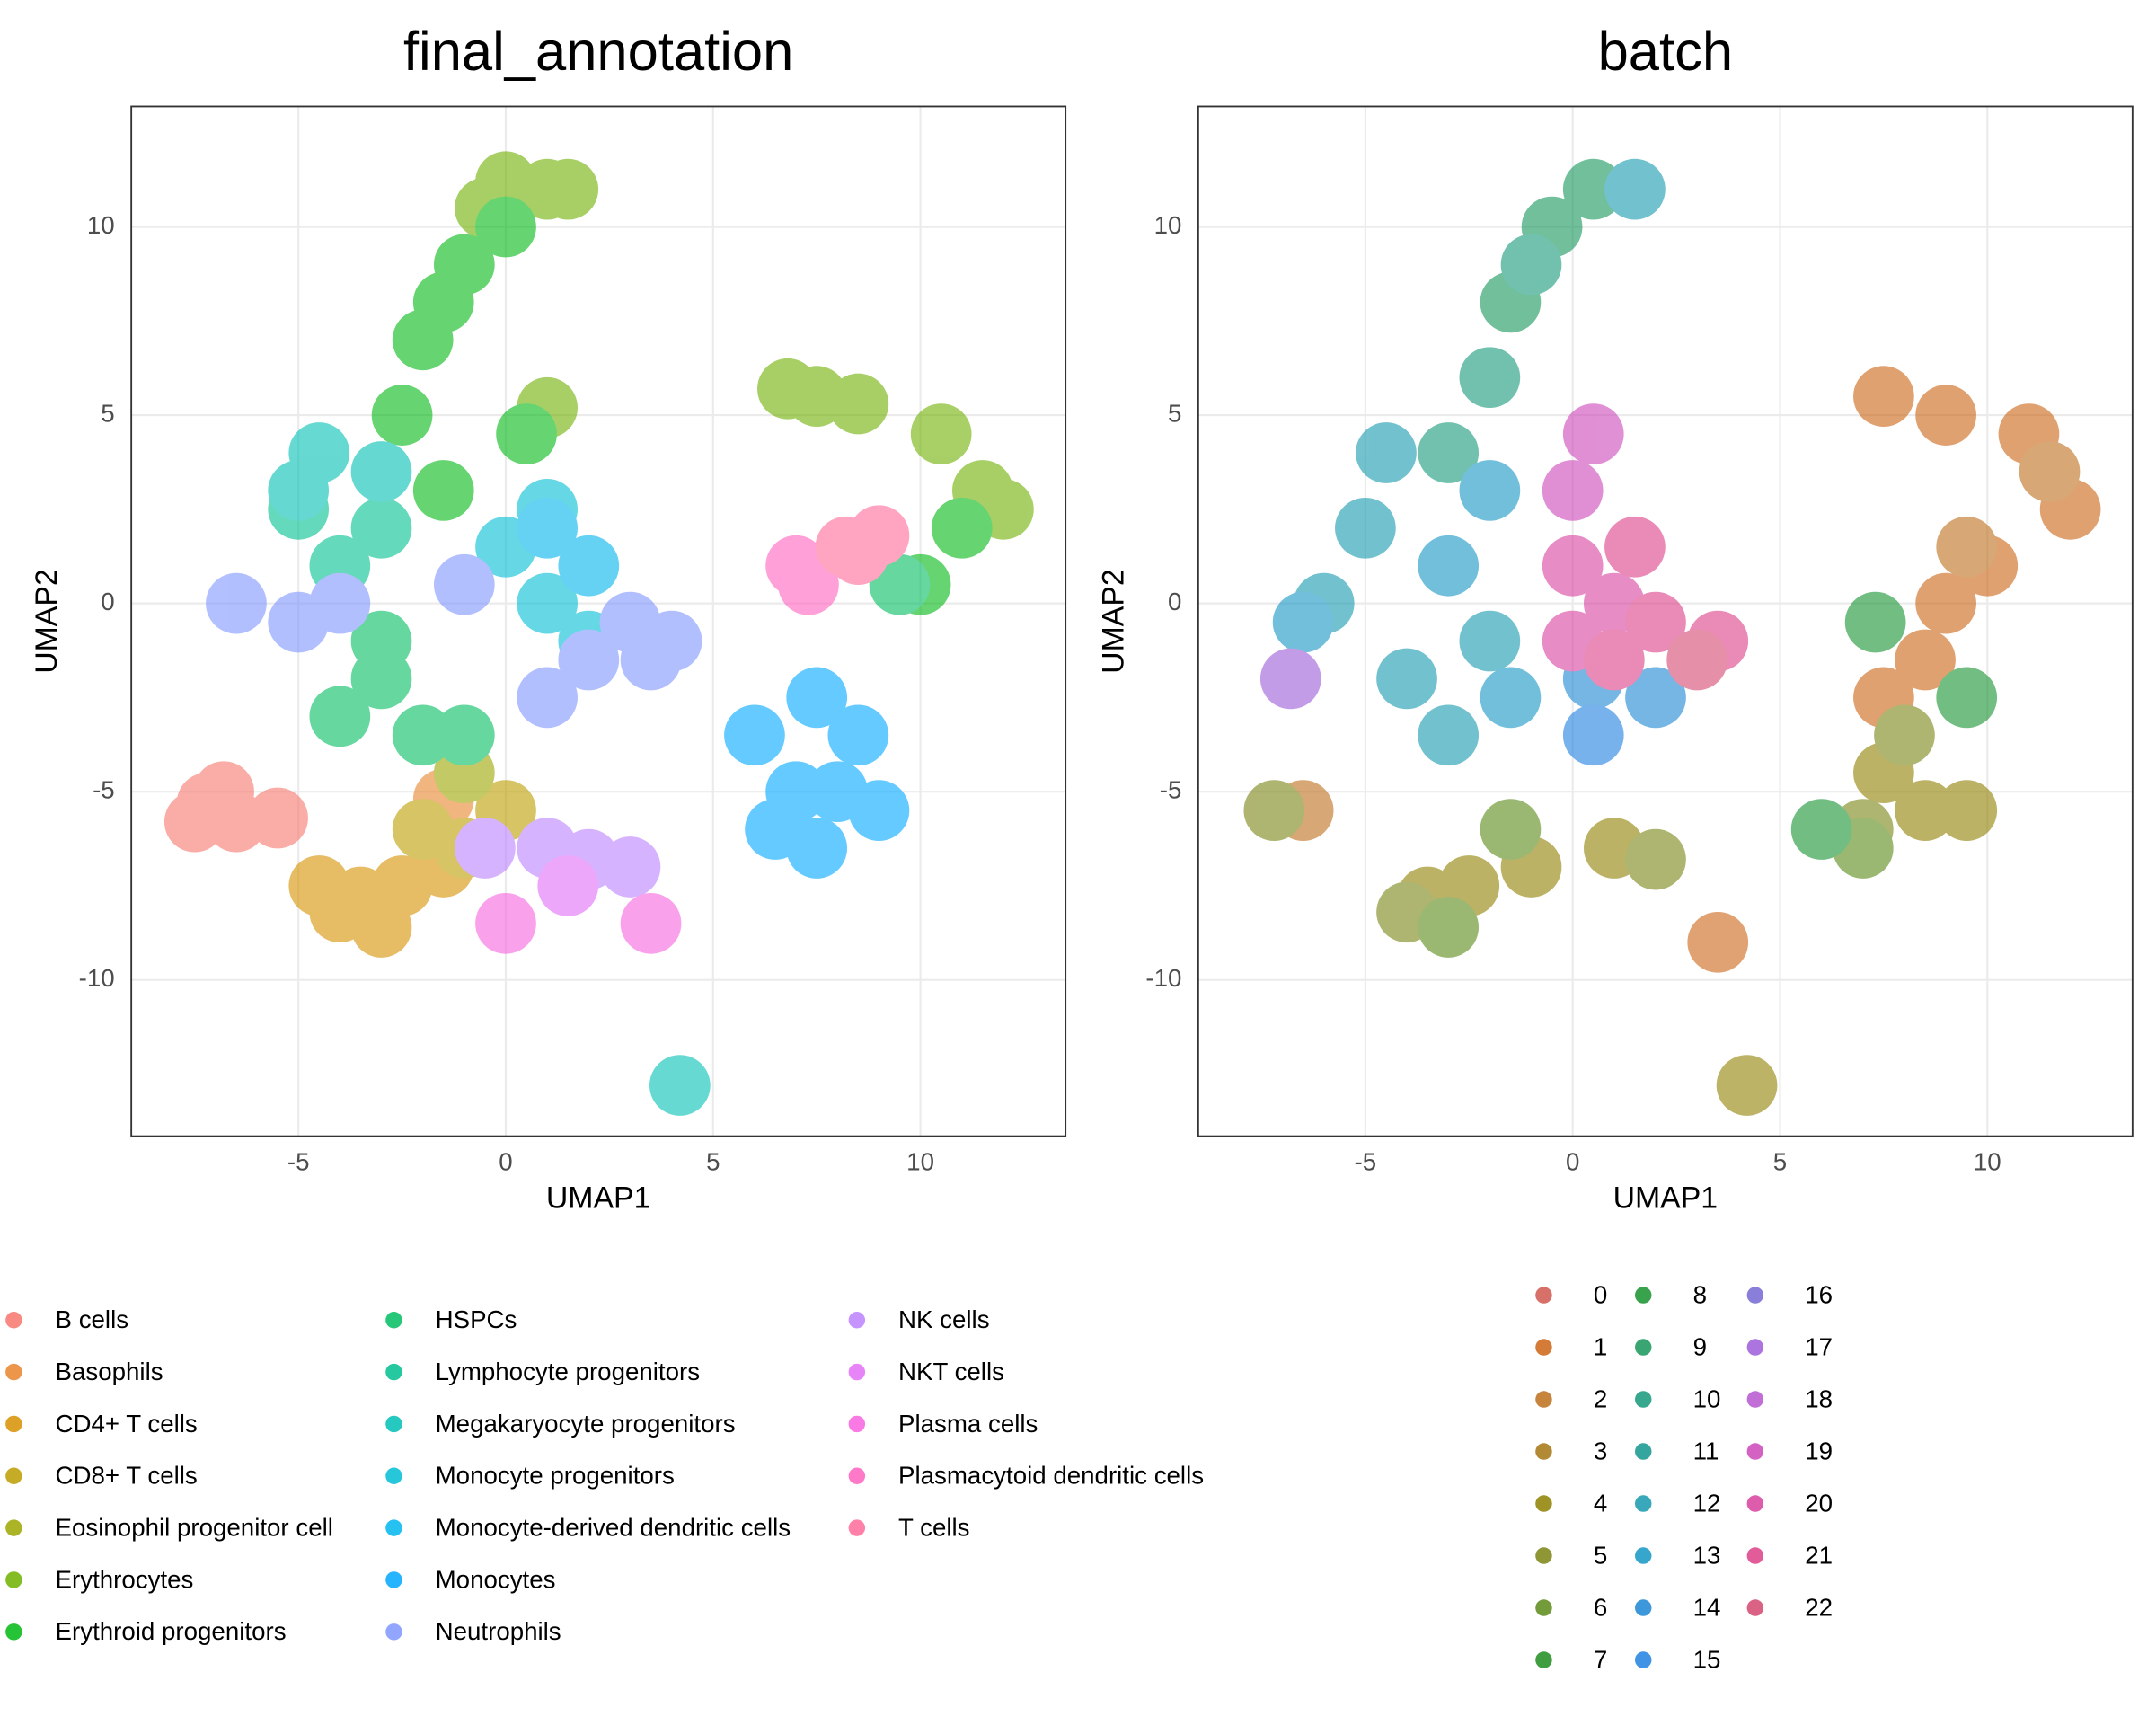 Image resolution: width=2156 pixels, height=1725 pixels. I want to click on chart-title: batch, so click(1666, 52).